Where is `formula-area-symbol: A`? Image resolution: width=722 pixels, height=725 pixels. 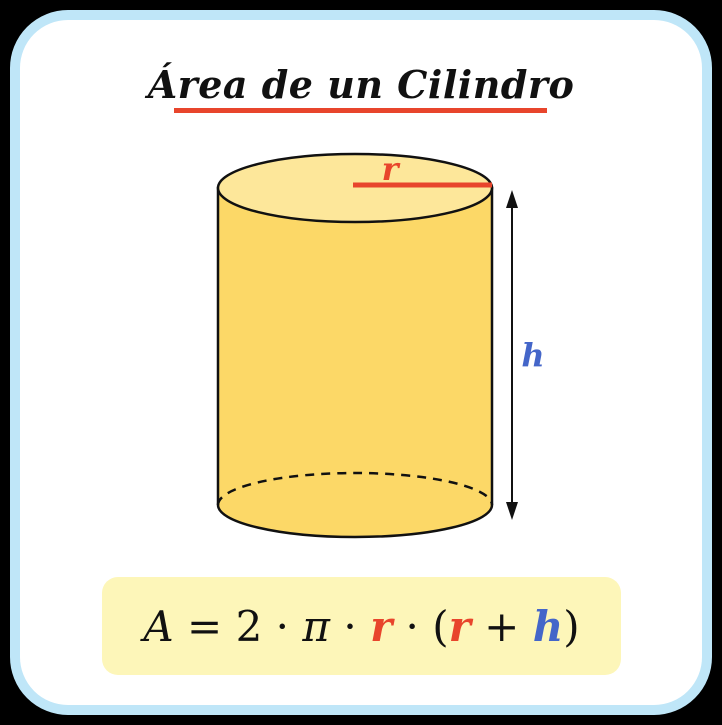 formula-area-symbol: A is located at coordinates (158, 626).